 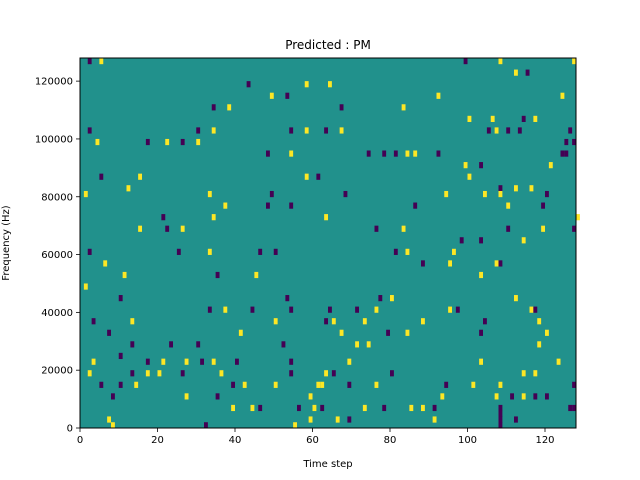 I want to click on y-tick-label: 100000, so click(x=54, y=139).